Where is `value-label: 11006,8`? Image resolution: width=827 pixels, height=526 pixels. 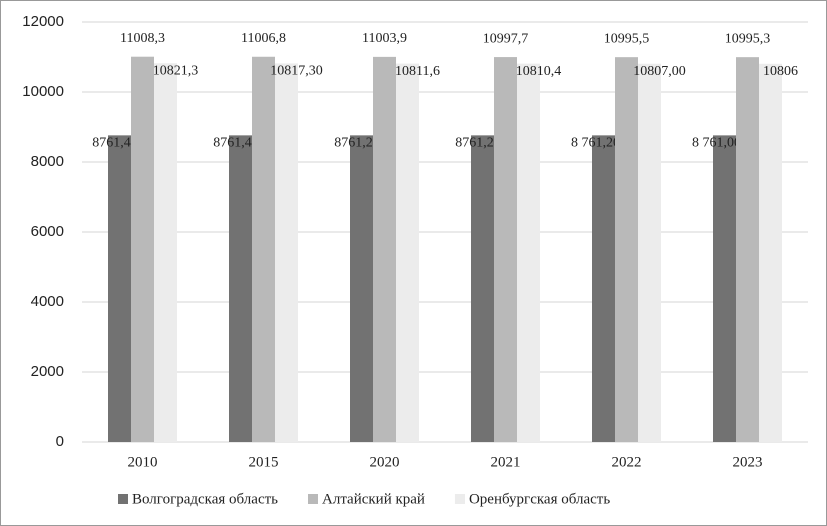
value-label: 11006,8 is located at coordinates (263, 38).